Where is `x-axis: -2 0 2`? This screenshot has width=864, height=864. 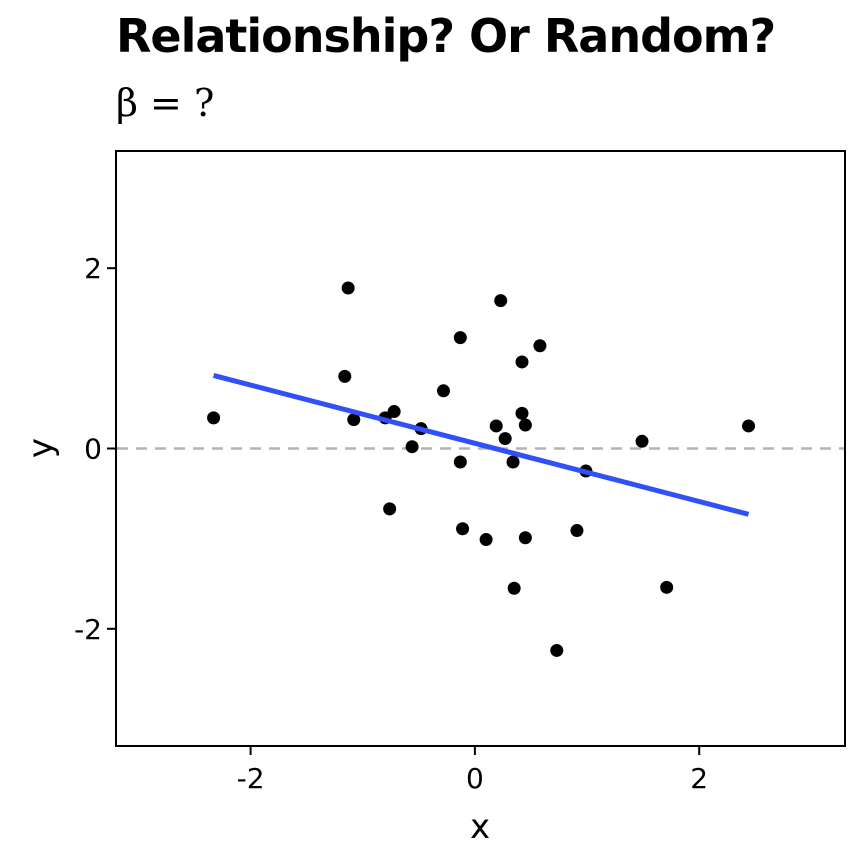 x-axis: -2 0 2 is located at coordinates (472, 770).